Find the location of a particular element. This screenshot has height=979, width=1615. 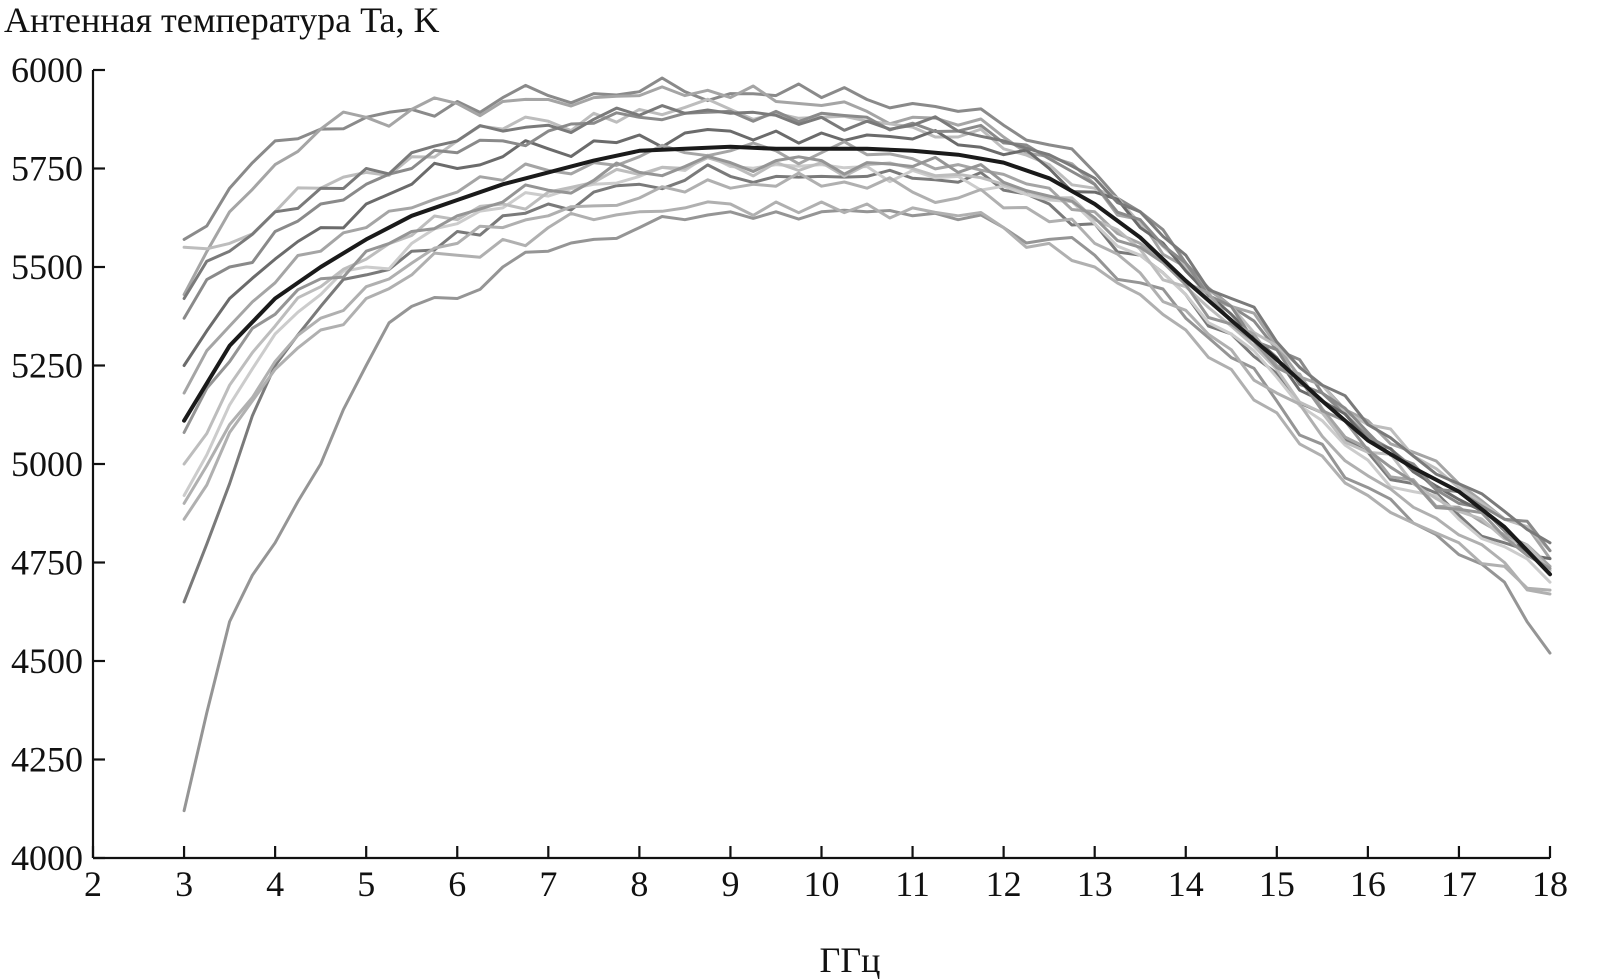

x-tick-label: 16 is located at coordinates (1368, 884).